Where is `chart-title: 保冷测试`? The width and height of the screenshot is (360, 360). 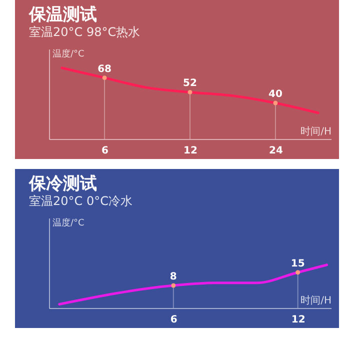
chart-title: 保冷测试 is located at coordinates (62, 184).